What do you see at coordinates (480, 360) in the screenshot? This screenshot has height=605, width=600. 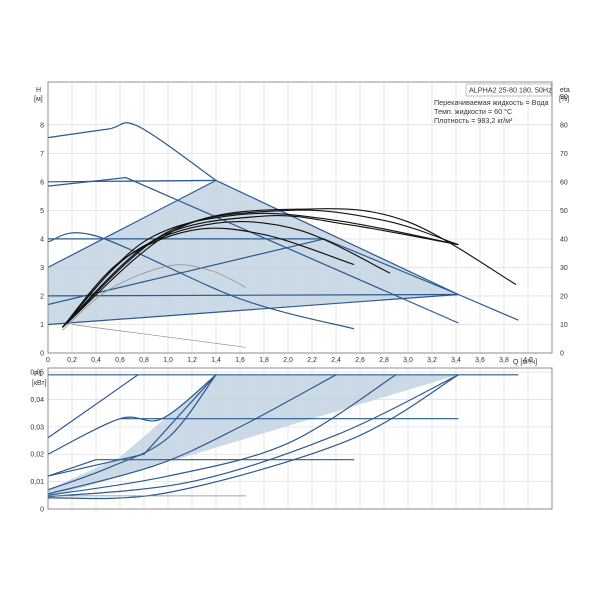 I see `head-x-tick-label: 3,6` at bounding box center [480, 360].